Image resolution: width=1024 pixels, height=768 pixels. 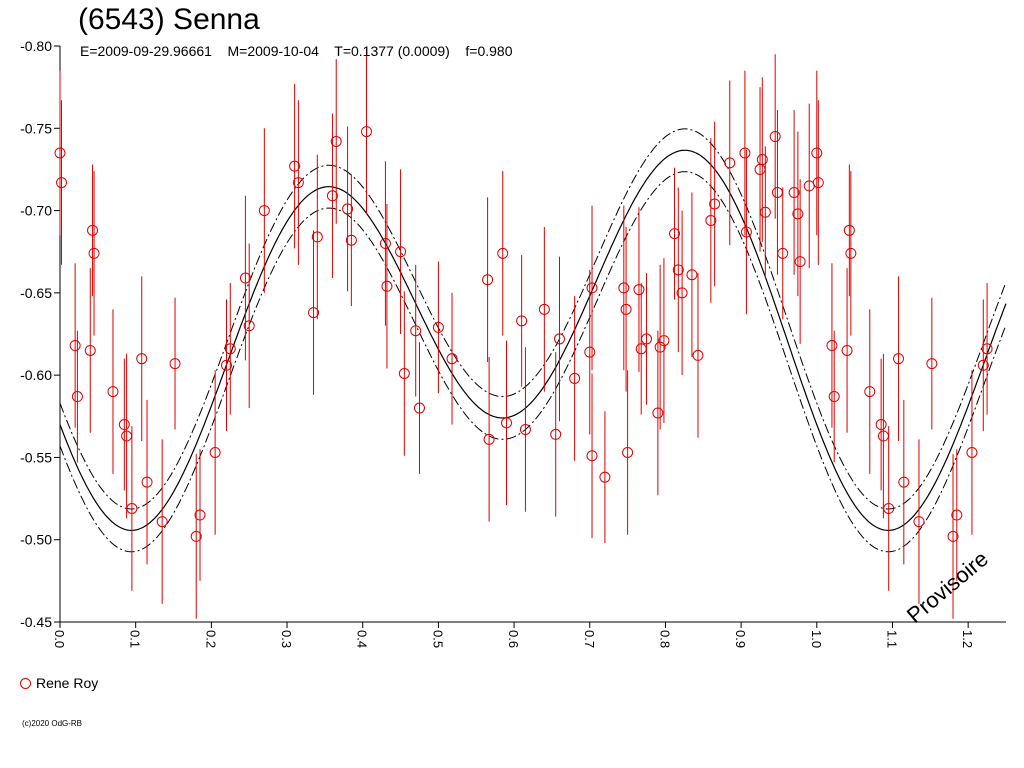 What do you see at coordinates (25, 683) in the screenshot?
I see `legend-marker-icon` at bounding box center [25, 683].